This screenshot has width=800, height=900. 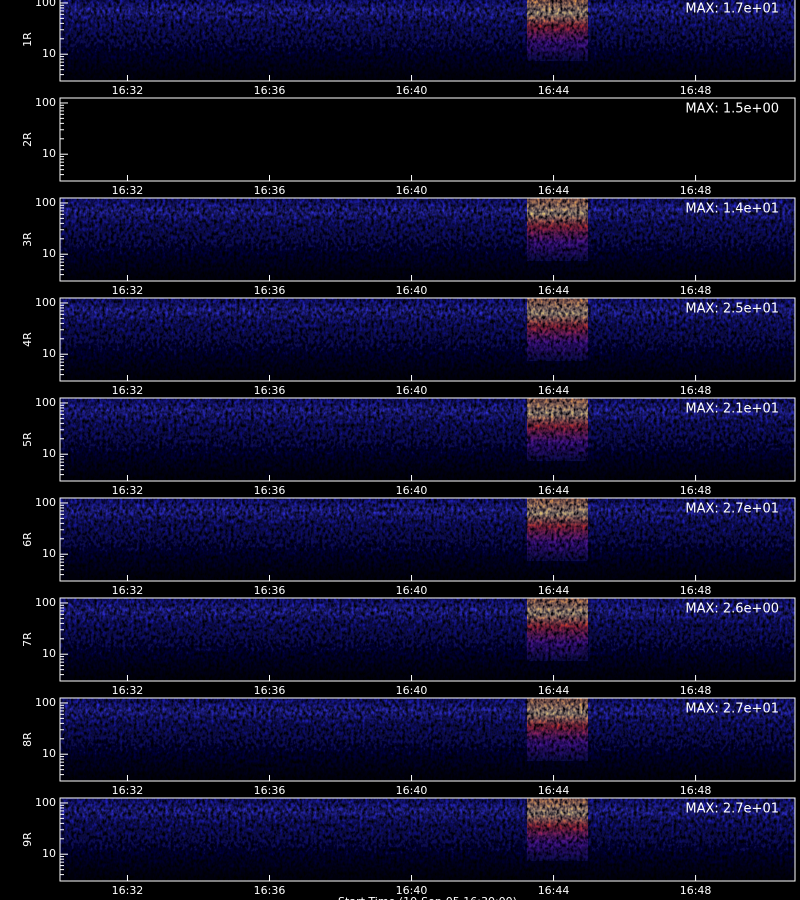 I want to click on y-axis-label: 5R, so click(x=27, y=439).